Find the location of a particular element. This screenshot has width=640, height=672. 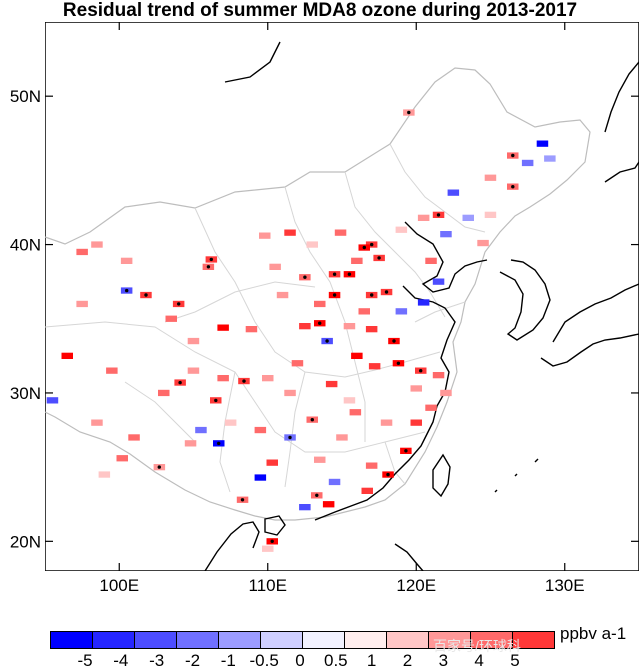

lon-tick-label: 100E is located at coordinates (119, 585).